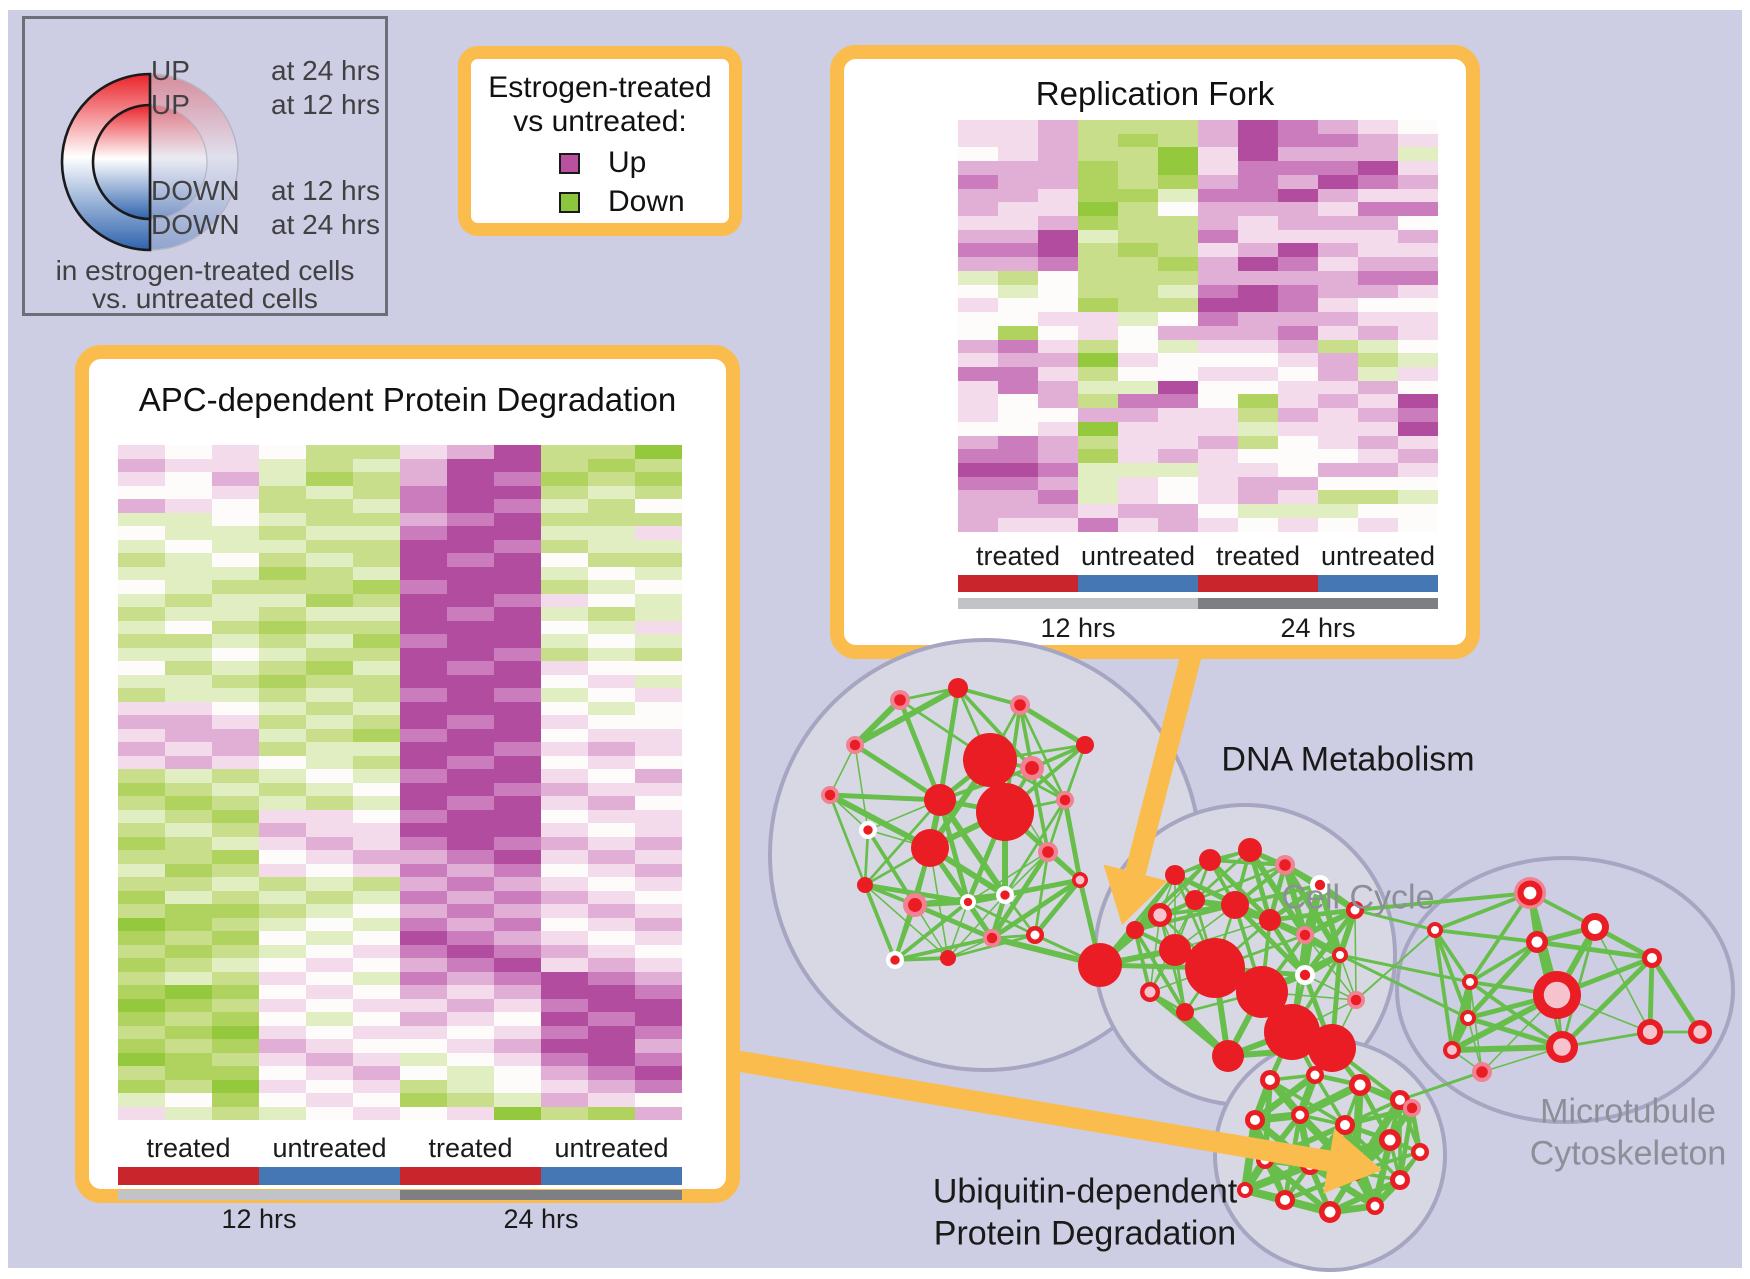 Image resolution: width=1750 pixels, height=1279 pixels. What do you see at coordinates (1198, 603) in the screenshot?
I see `replication-fork-time-bar` at bounding box center [1198, 603].